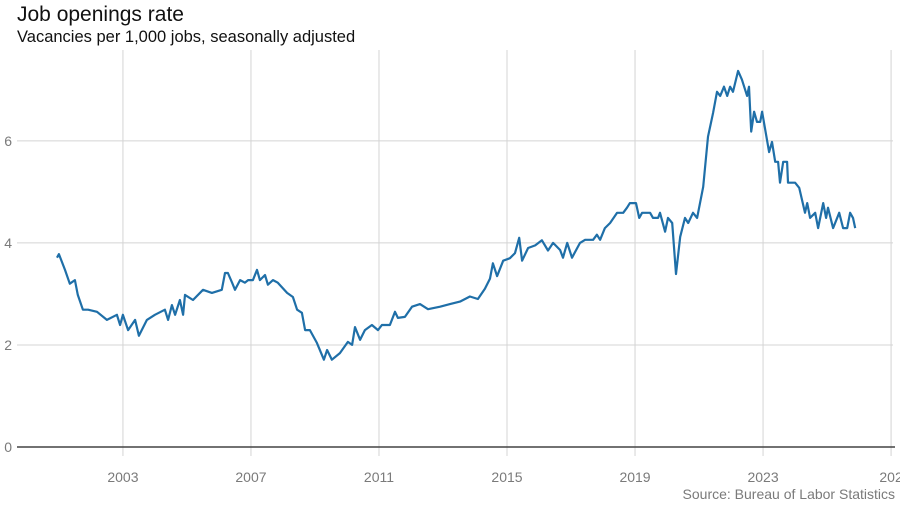 This screenshot has width=900, height=507. What do you see at coordinates (122, 477) in the screenshot?
I see `x-tick-label: 2003` at bounding box center [122, 477].